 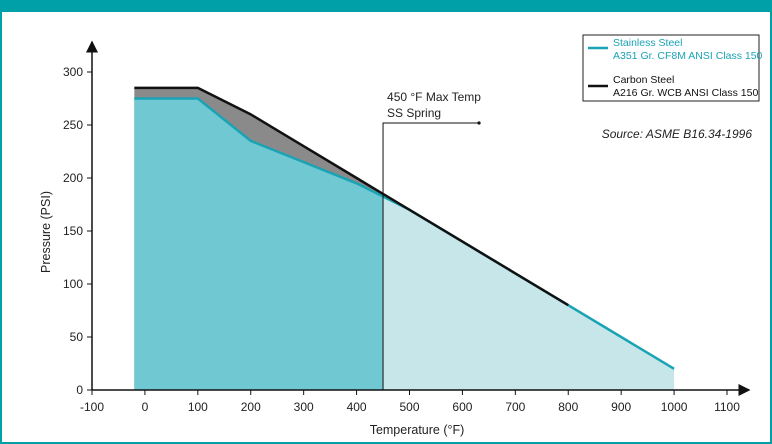 What do you see at coordinates (677, 134) in the screenshot?
I see `source-note: Source: ASME B16.34-1996` at bounding box center [677, 134].